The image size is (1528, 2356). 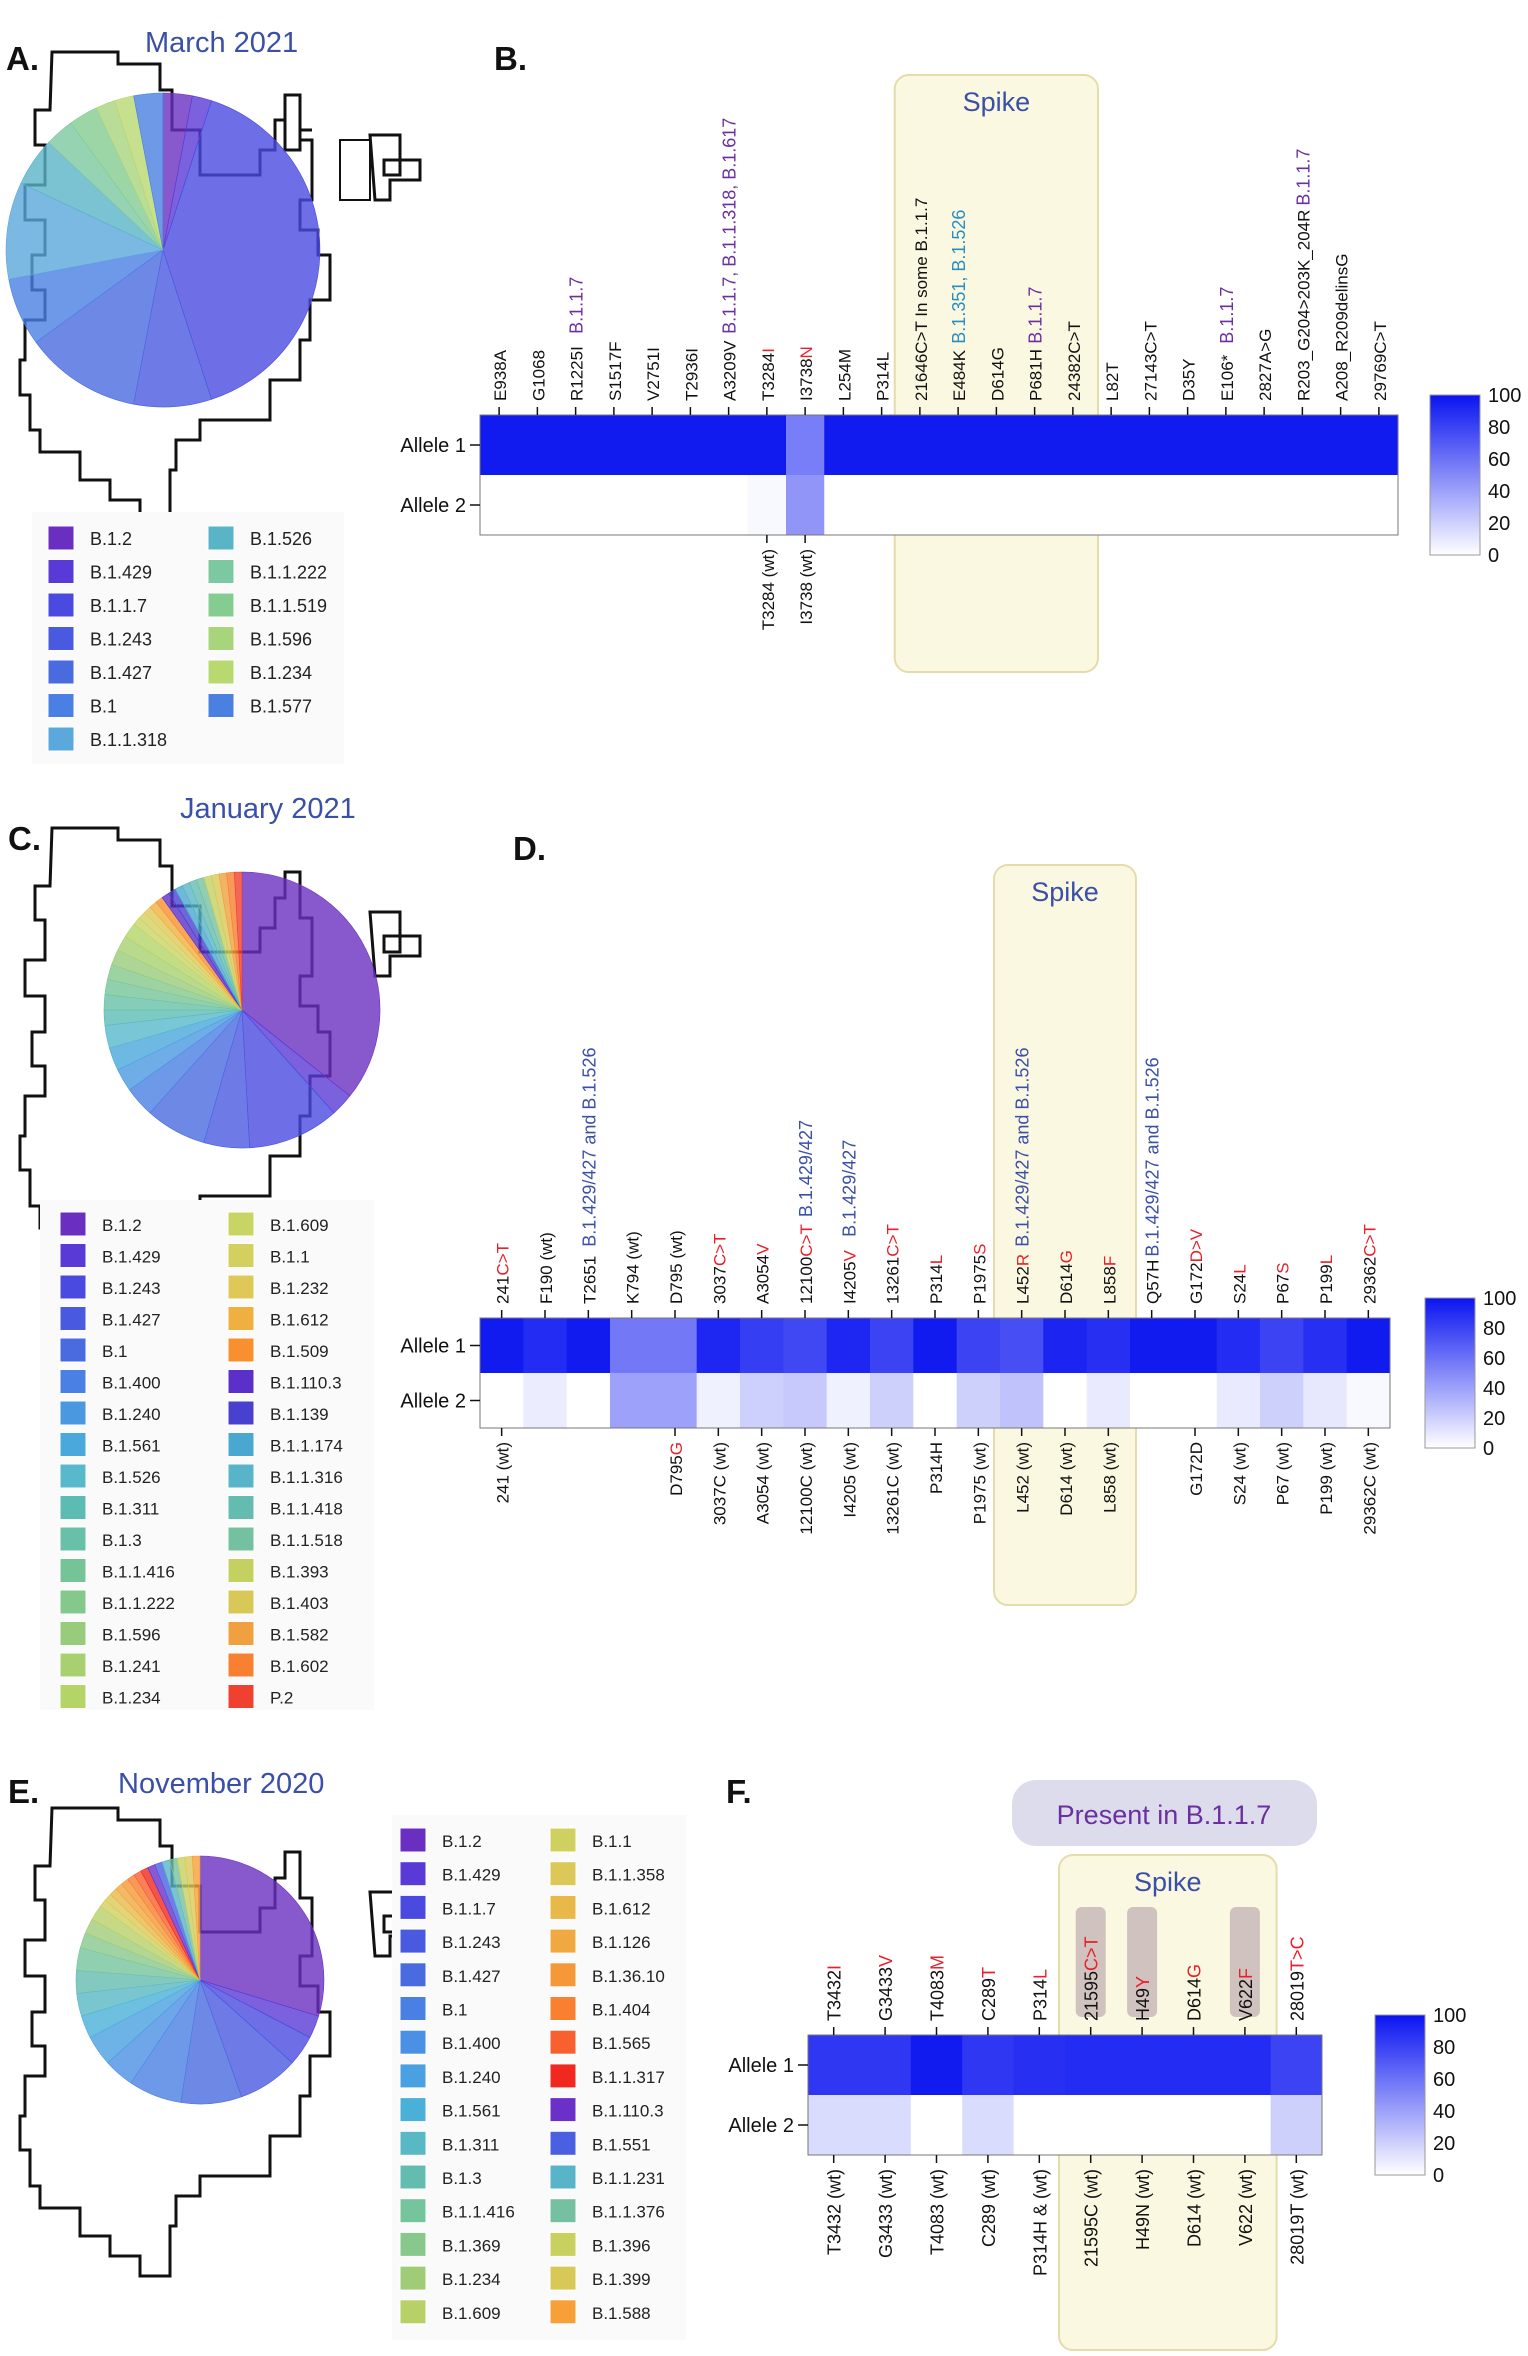 I want to click on mutation-label: H49N (wt), so click(x=1143, y=2209).